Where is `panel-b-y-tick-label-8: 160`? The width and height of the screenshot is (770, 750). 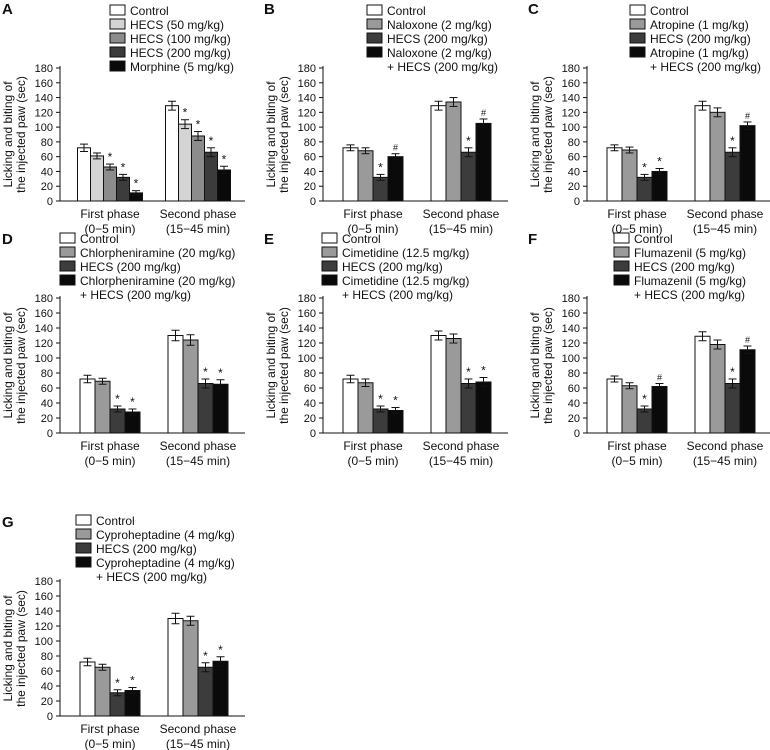
panel-b-y-tick-label-8: 160 is located at coordinates (307, 84).